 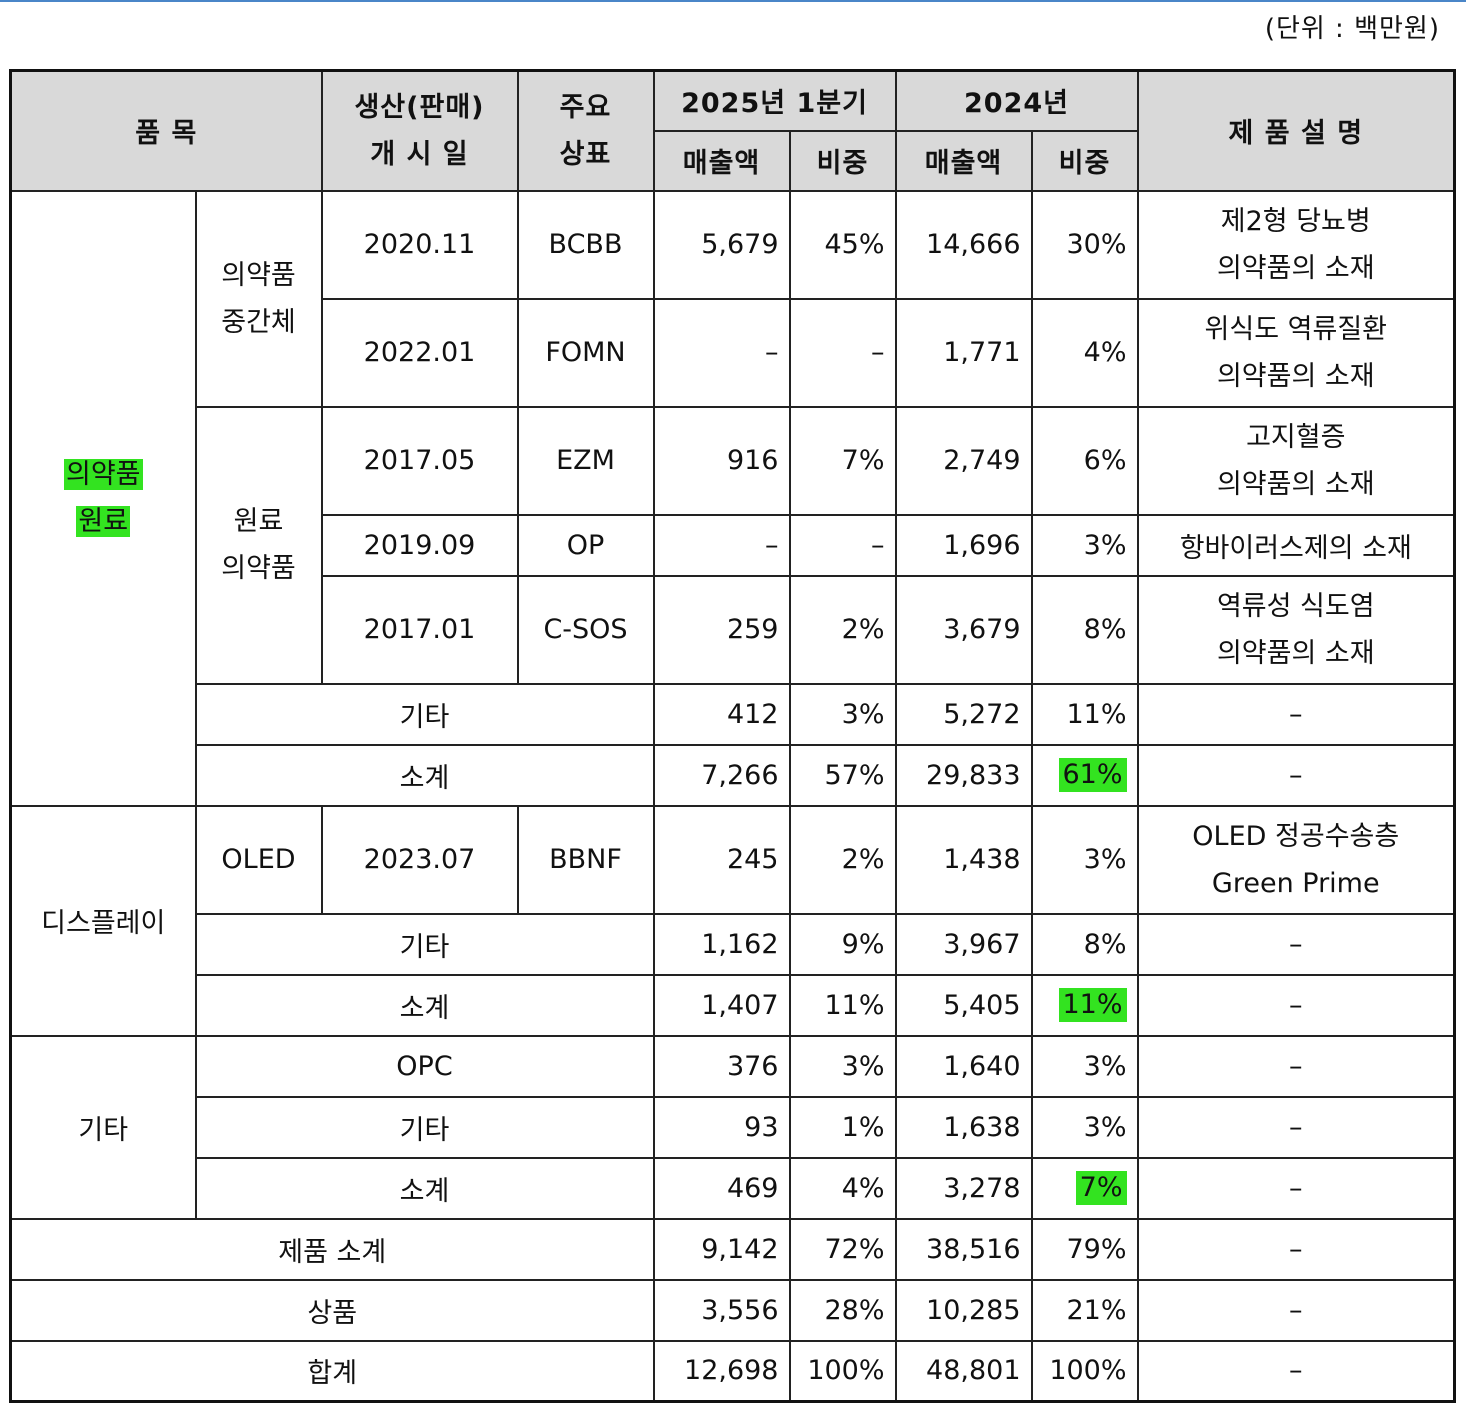 I want to click on cell-q-sales: 412, so click(x=721, y=714).